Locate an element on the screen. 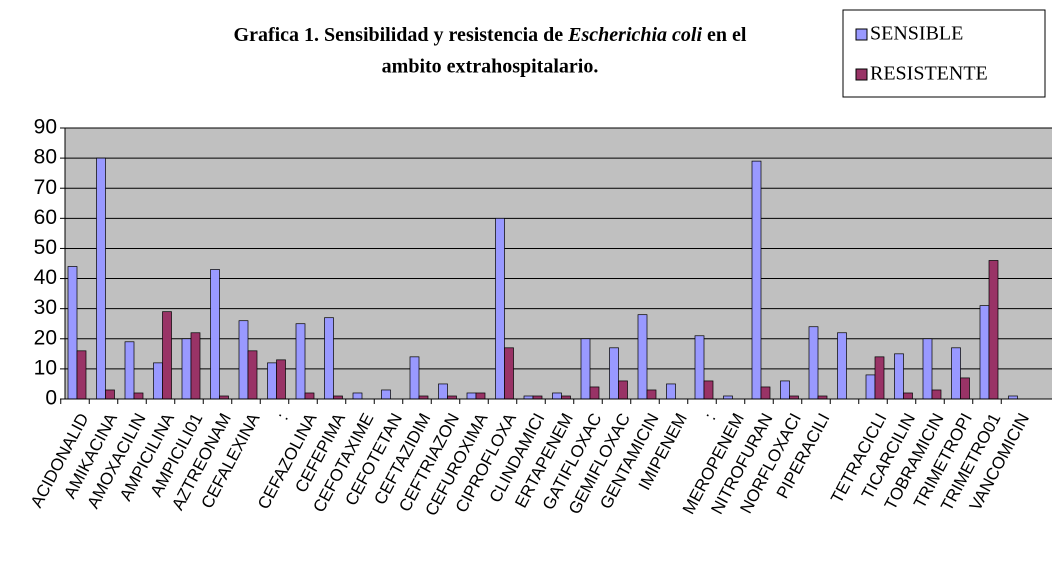 The image size is (1052, 587). y-tick-label: 10 is located at coordinates (45, 367).